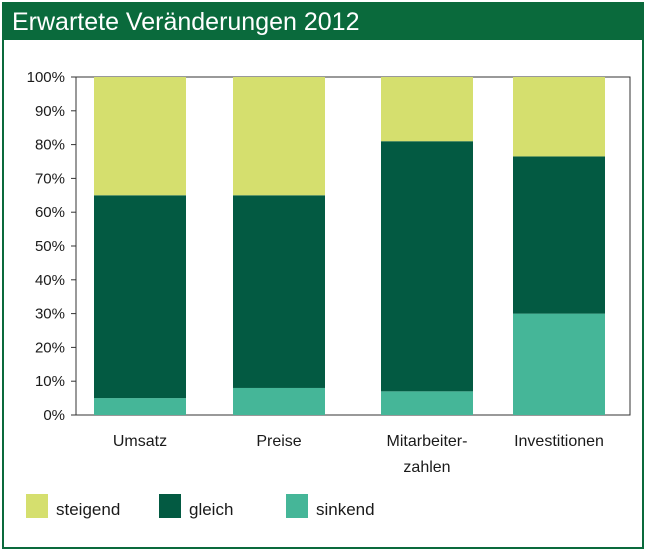  I want to click on y-tick-label: 50%, so click(50, 246).